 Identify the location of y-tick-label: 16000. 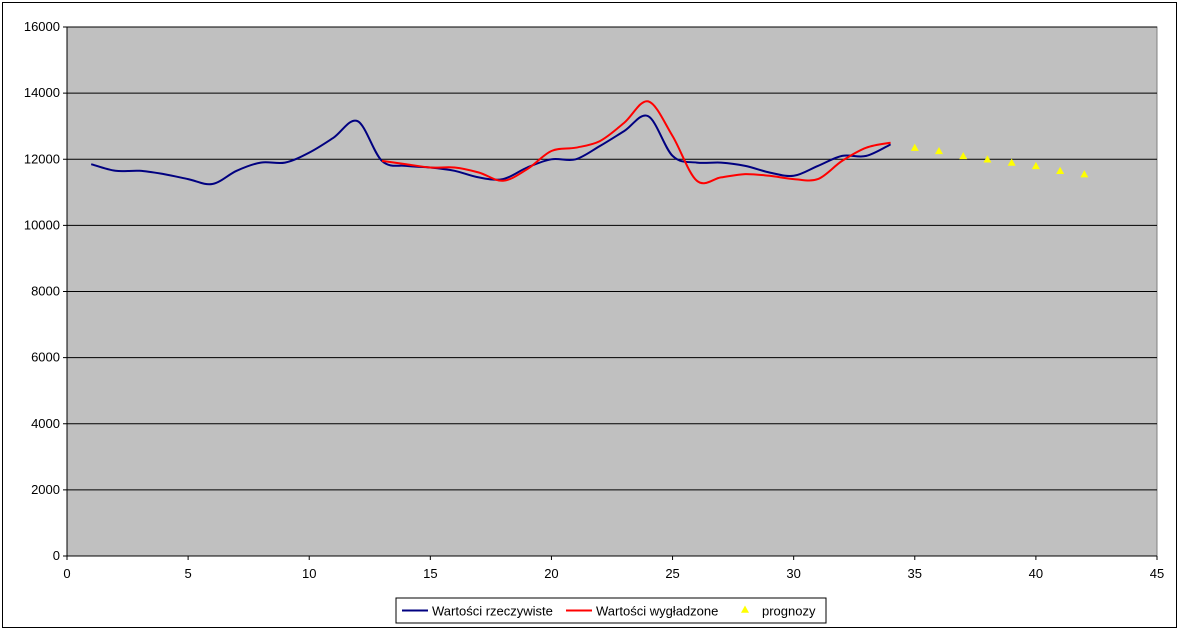
(42, 26).